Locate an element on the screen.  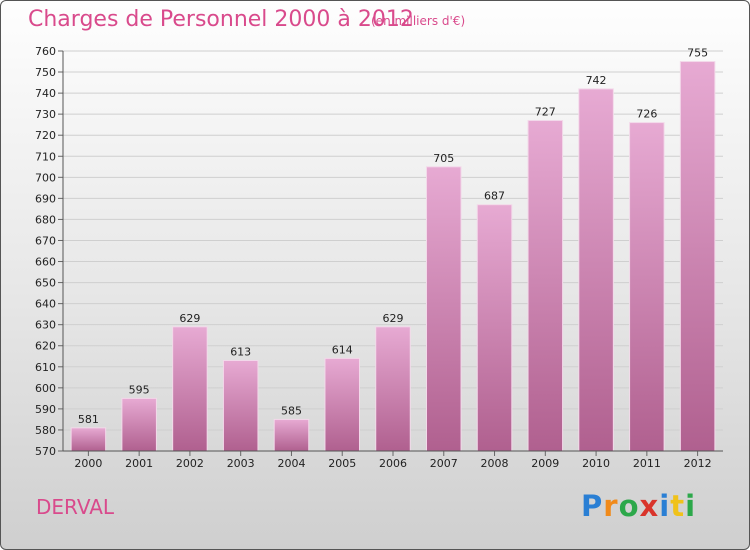
x-tick-label-2010: 2010 is located at coordinates (596, 463).